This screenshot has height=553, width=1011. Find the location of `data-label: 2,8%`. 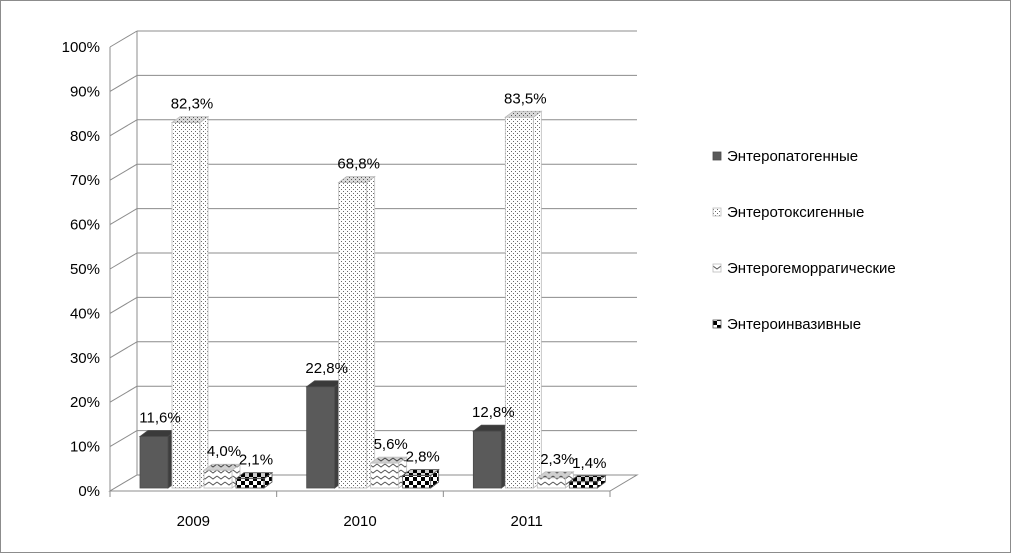

data-label: 2,8% is located at coordinates (423, 457).